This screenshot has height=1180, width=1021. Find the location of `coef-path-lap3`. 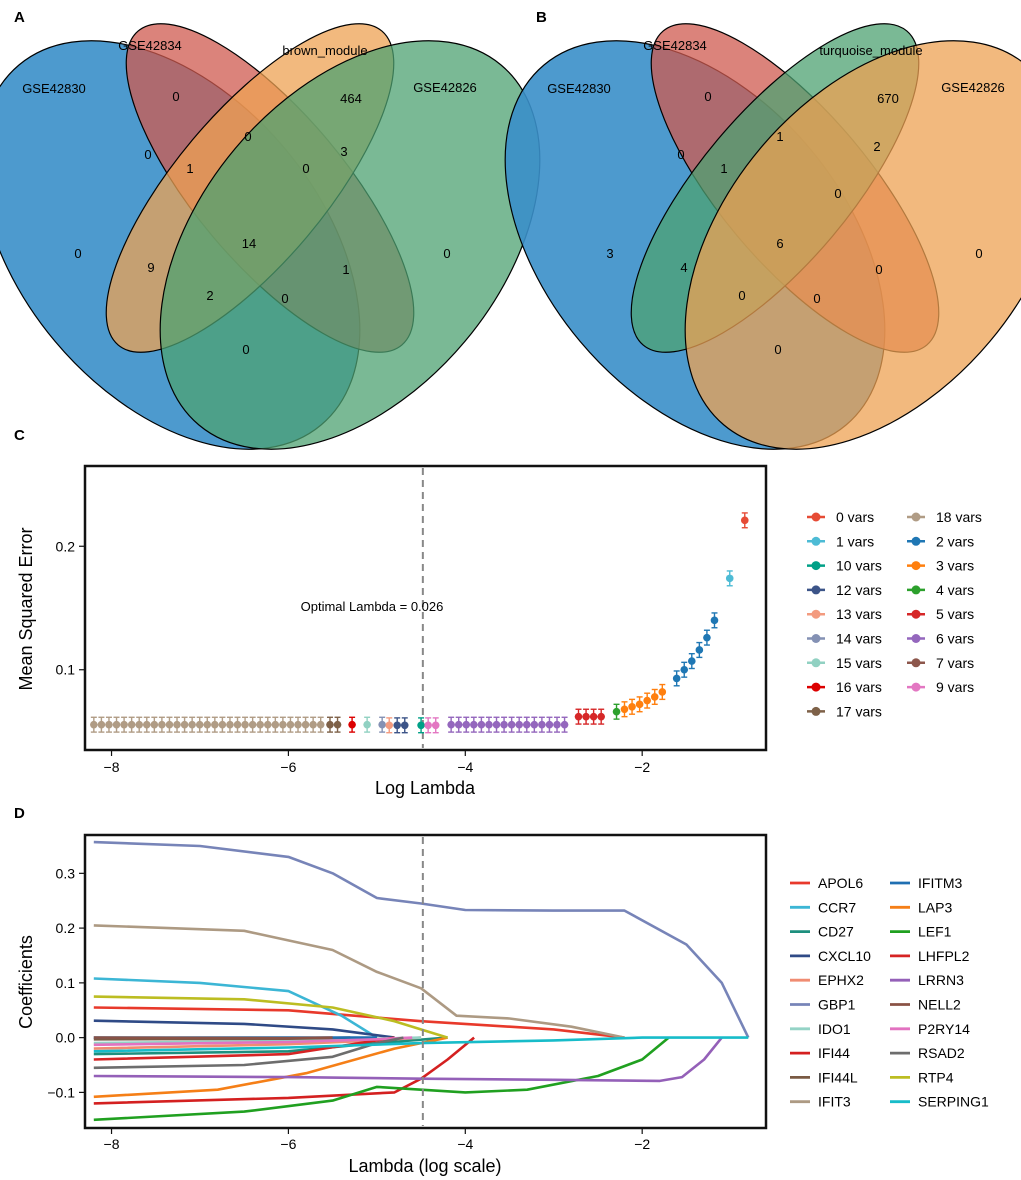

coef-path-lap3 is located at coordinates (270, 1067).